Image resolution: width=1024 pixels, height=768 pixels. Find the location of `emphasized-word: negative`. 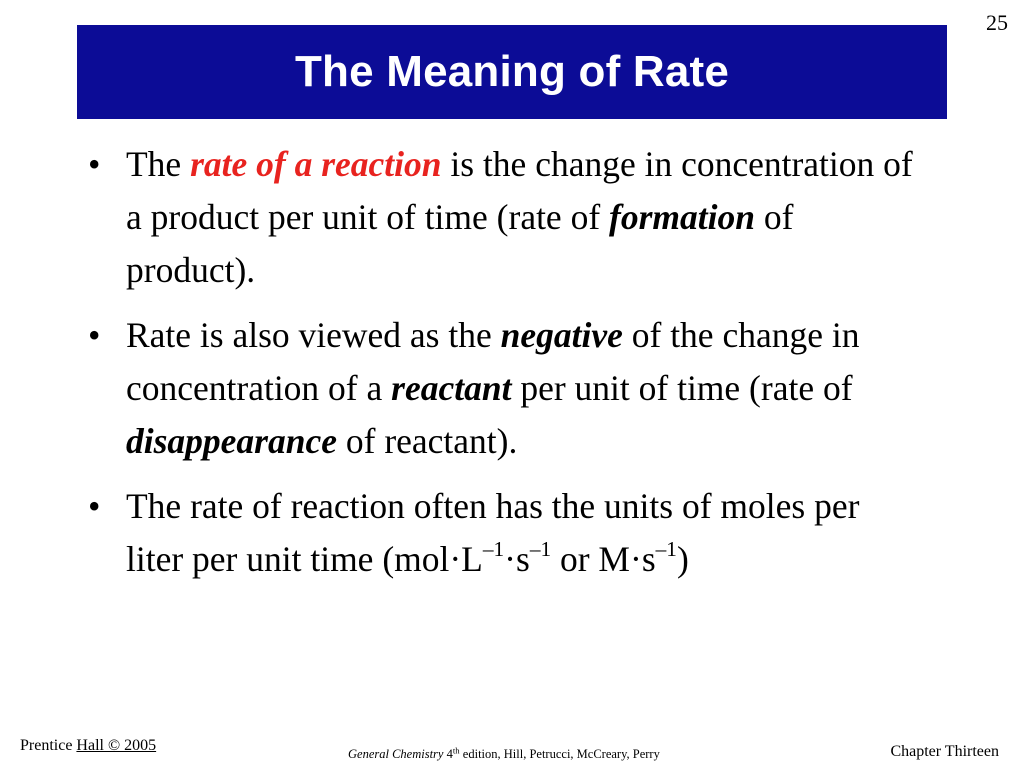

emphasized-word: negative is located at coordinates (561, 335).